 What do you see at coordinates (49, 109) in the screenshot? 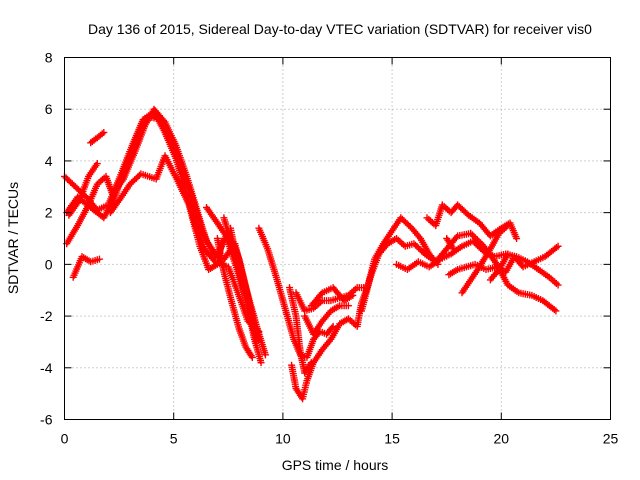
I see `y-tick-label: 6` at bounding box center [49, 109].